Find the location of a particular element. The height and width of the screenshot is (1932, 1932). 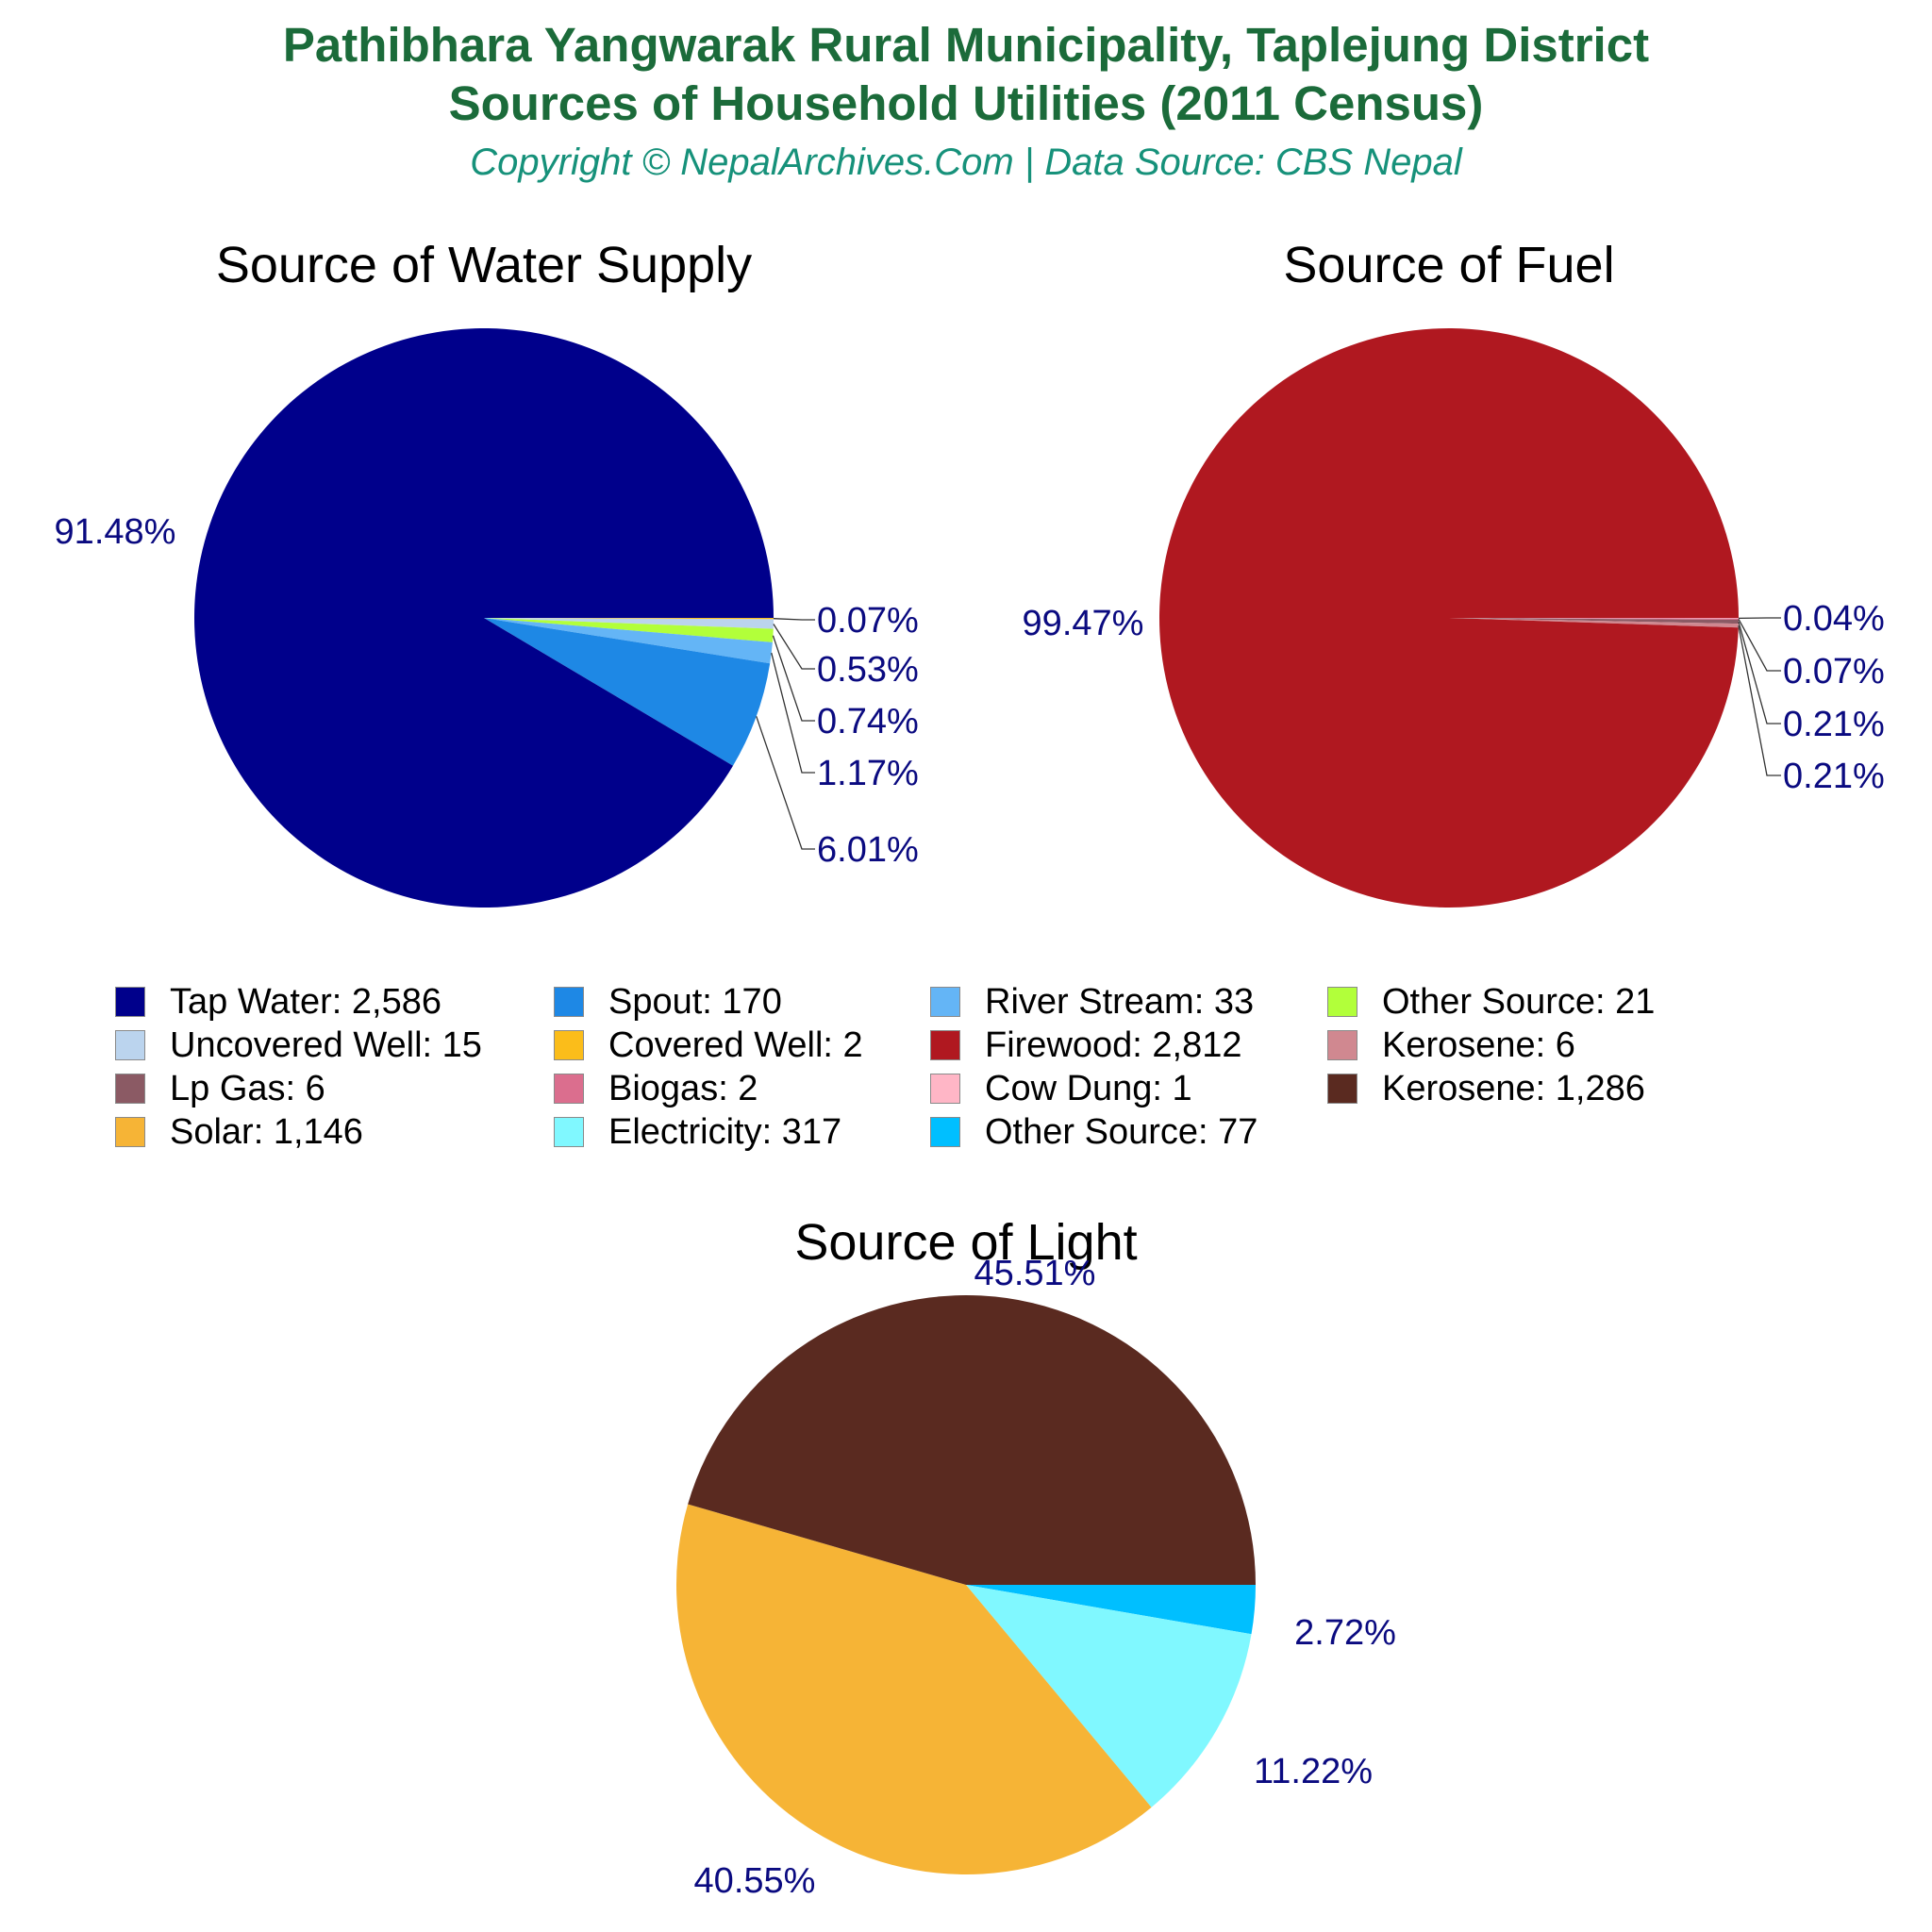

pie-slice-lp-gas is located at coordinates (1594, 621).